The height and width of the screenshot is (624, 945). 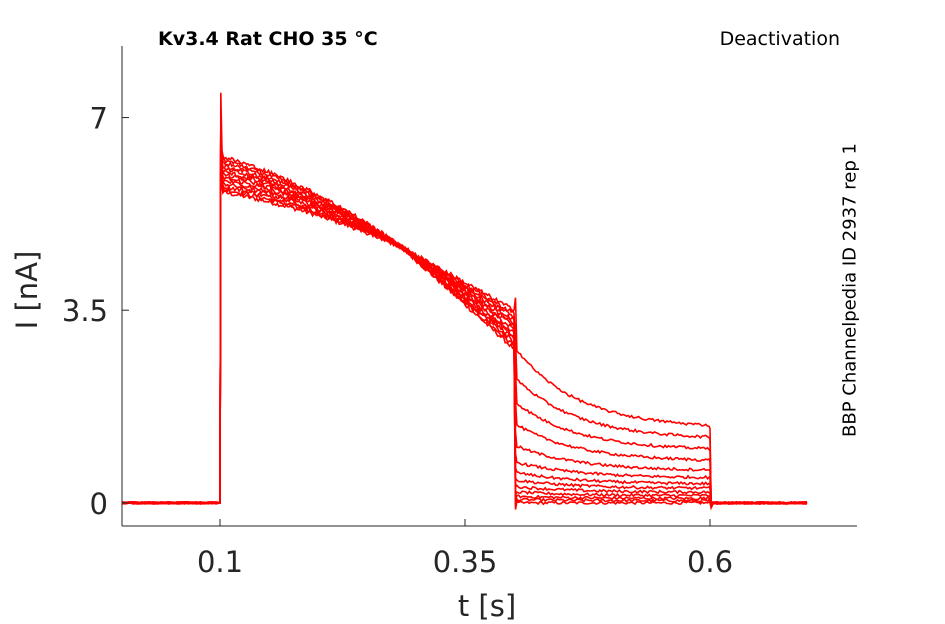 I want to click on y-tick-label: 7, so click(x=99, y=119).